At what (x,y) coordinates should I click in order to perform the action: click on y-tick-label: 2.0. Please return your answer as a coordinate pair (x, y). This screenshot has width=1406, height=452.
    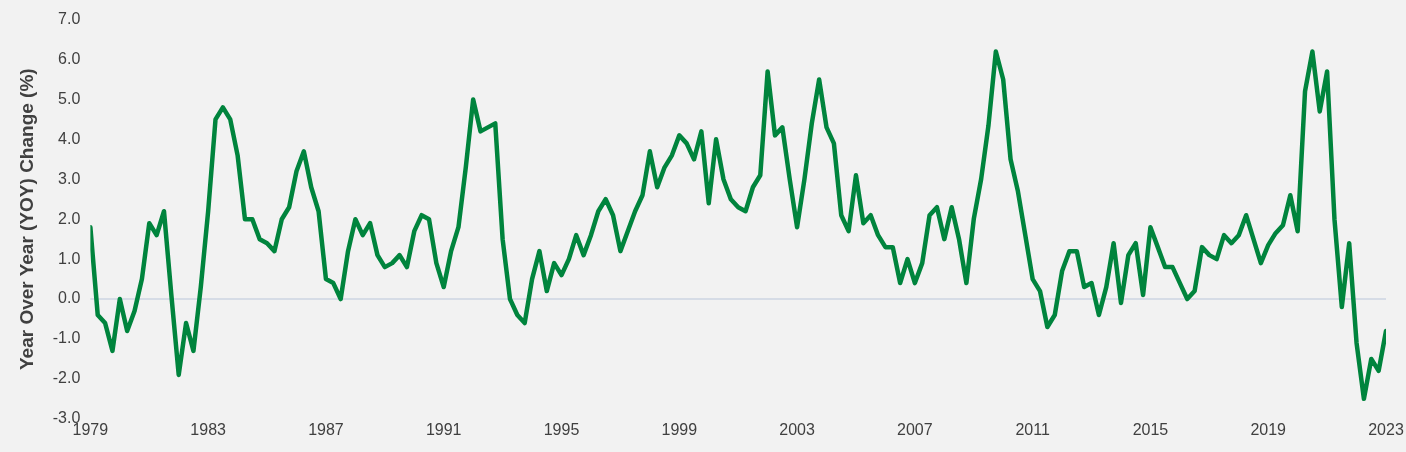
    Looking at the image, I should click on (69, 218).